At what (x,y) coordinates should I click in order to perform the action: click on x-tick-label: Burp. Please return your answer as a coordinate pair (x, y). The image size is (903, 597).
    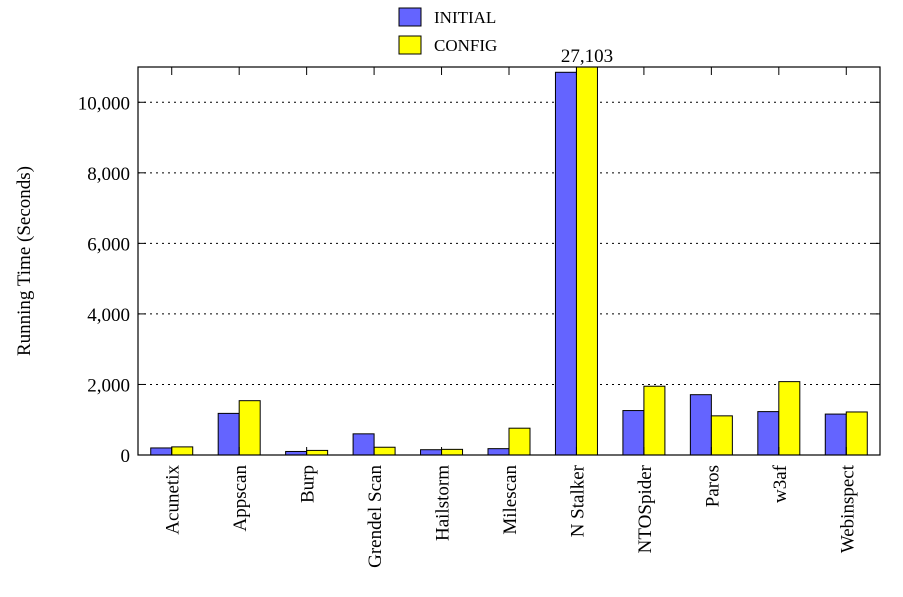
    Looking at the image, I should click on (308, 484).